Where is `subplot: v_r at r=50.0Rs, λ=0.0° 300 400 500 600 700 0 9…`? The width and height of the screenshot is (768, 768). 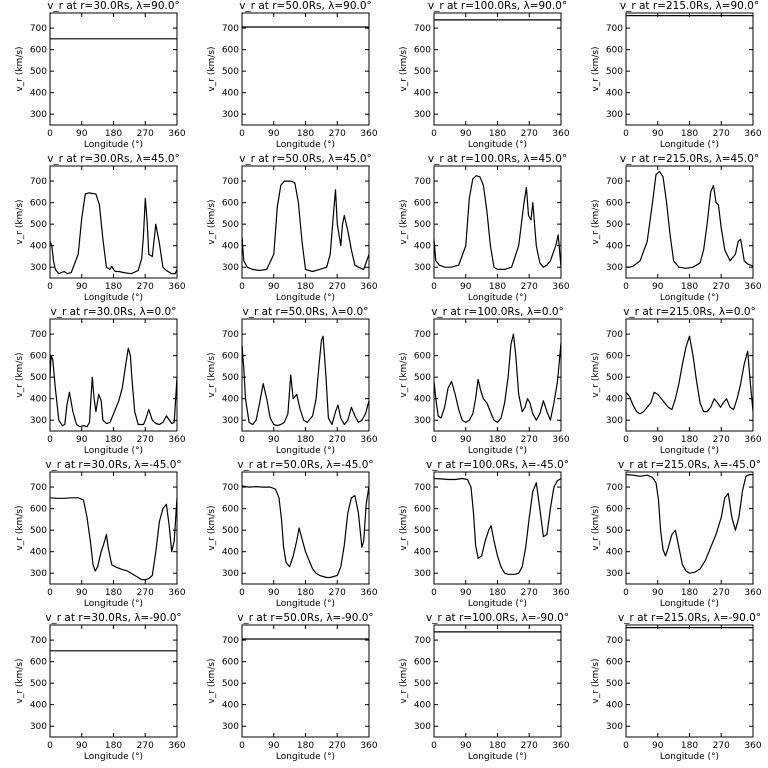
subplot: v_r at r=50.0Rs, λ=0.0° 300 400 500 600 700 0 9… is located at coordinates (292, 381).